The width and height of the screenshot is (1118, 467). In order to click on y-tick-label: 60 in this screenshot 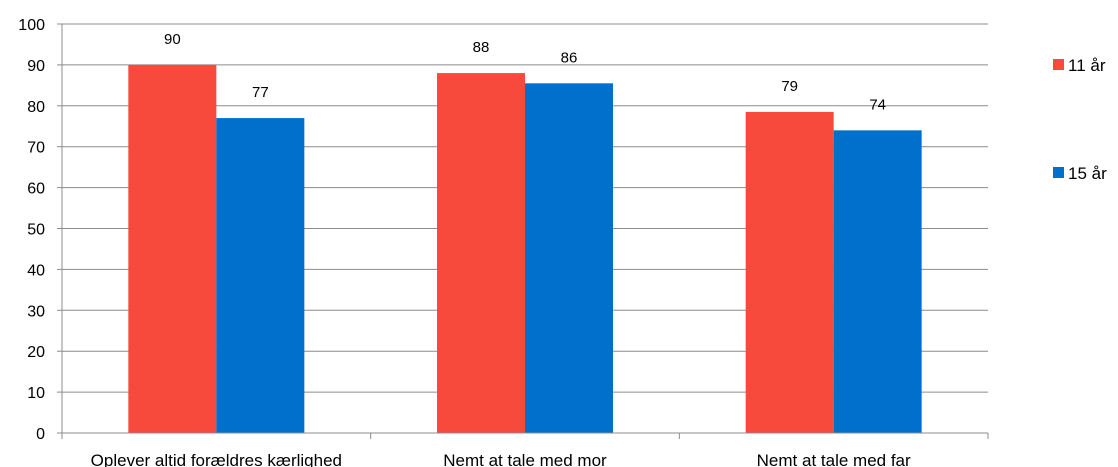, I will do `click(36, 189)`.